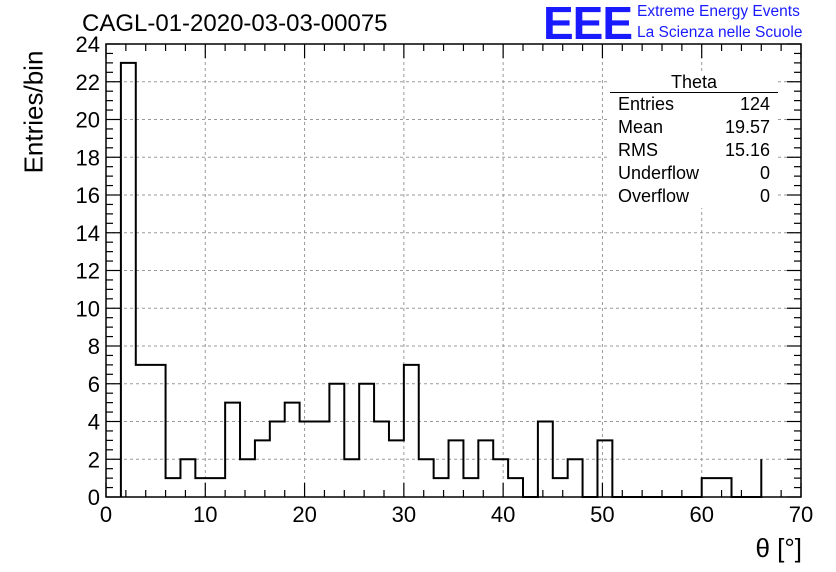 Image resolution: width=836 pixels, height=572 pixels. I want to click on stats-row: Entries 124, so click(694, 104).